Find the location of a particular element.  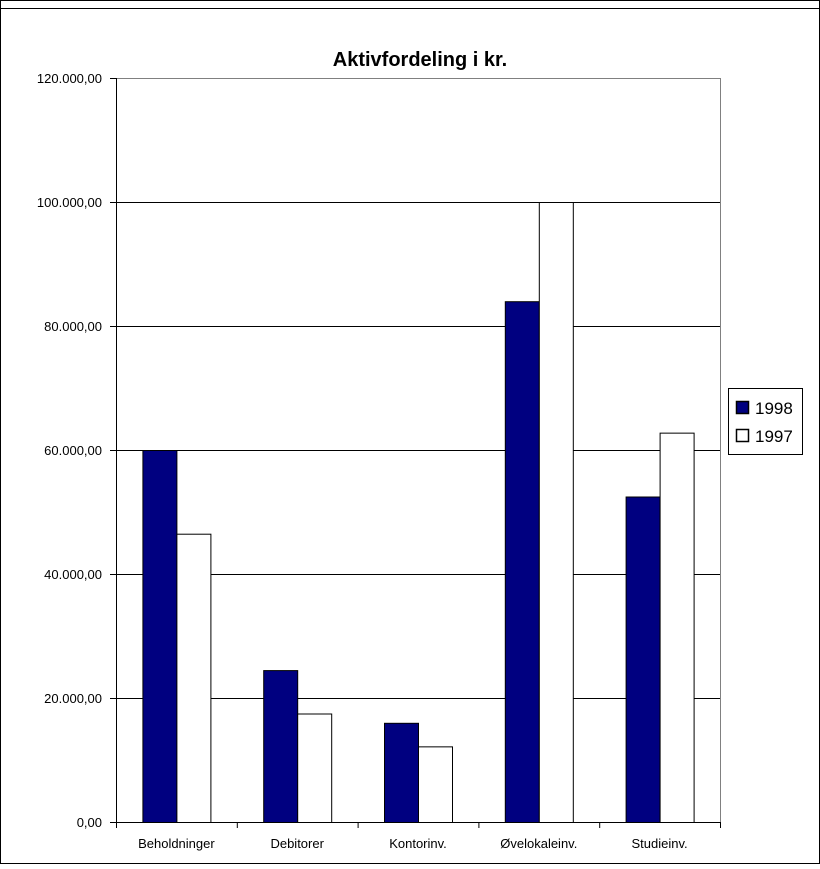

chart-title: Aktivfordeling i kr. is located at coordinates (420, 60).